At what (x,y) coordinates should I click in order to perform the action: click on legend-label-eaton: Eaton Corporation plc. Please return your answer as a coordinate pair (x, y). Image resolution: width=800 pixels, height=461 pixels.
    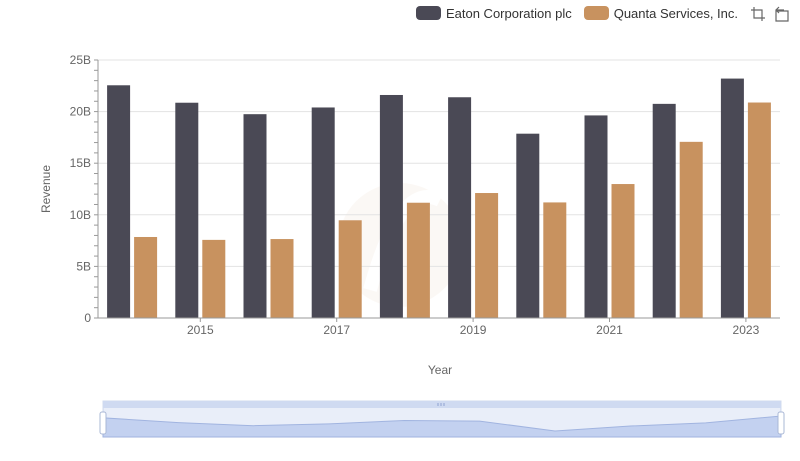
    Looking at the image, I should click on (508, 13).